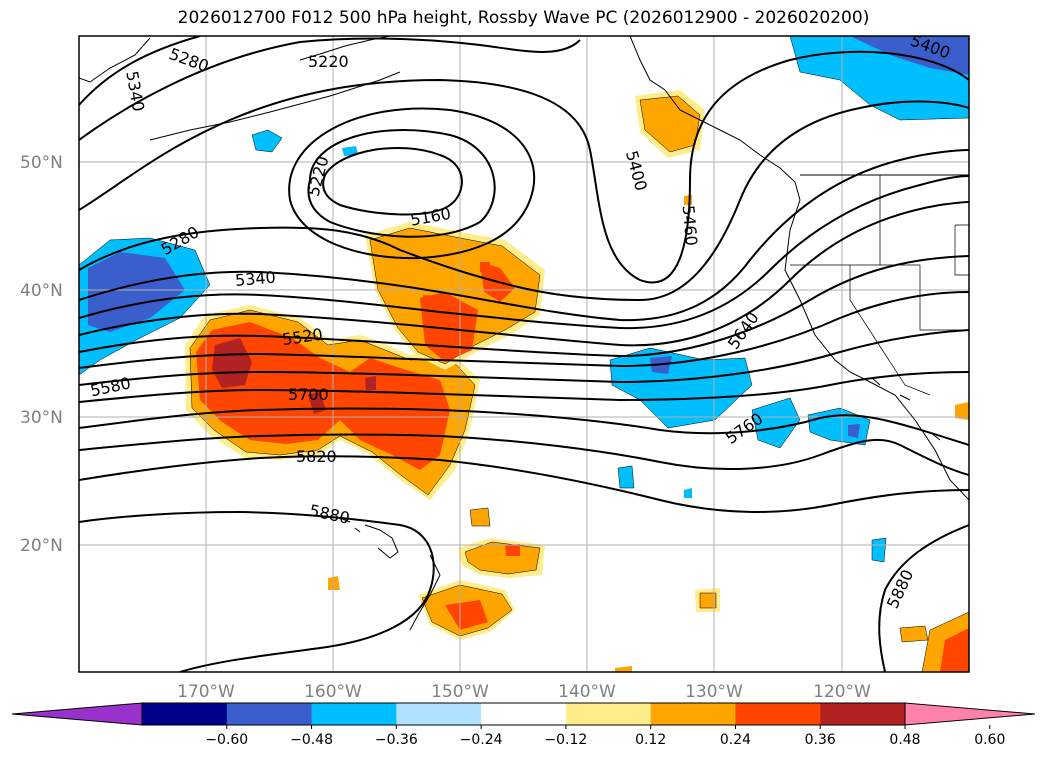  Describe the element at coordinates (842, 692) in the screenshot. I see `lon-label: 120°W` at that location.